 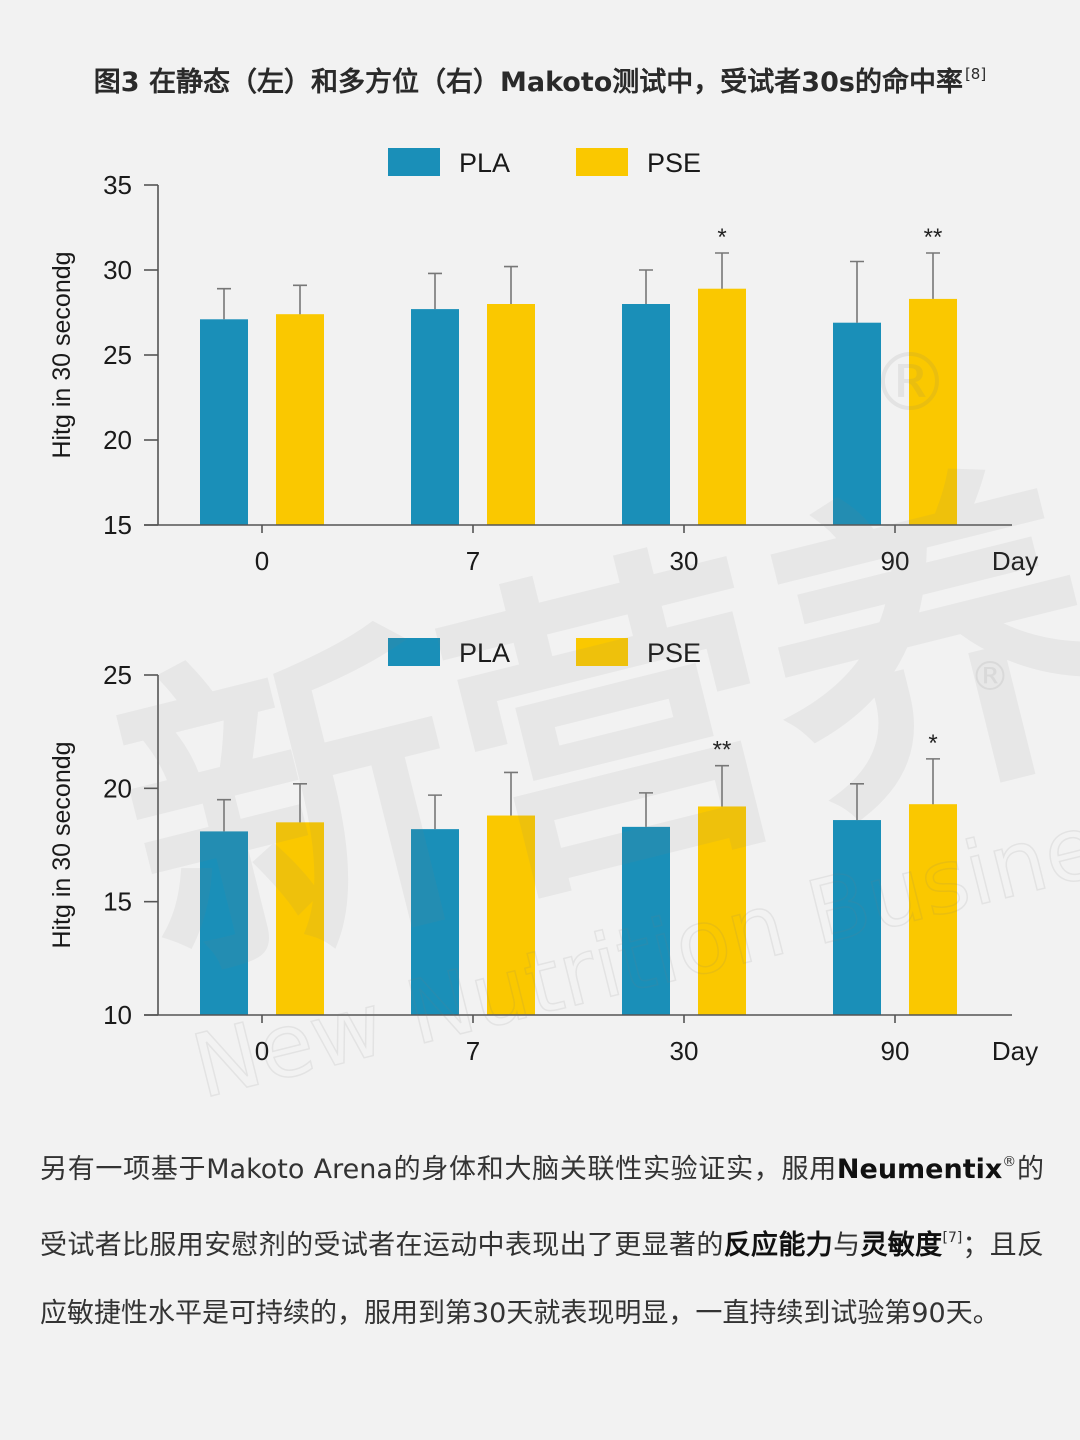 What do you see at coordinates (975, 74) in the screenshot?
I see `figure-title-ref: [8]` at bounding box center [975, 74].